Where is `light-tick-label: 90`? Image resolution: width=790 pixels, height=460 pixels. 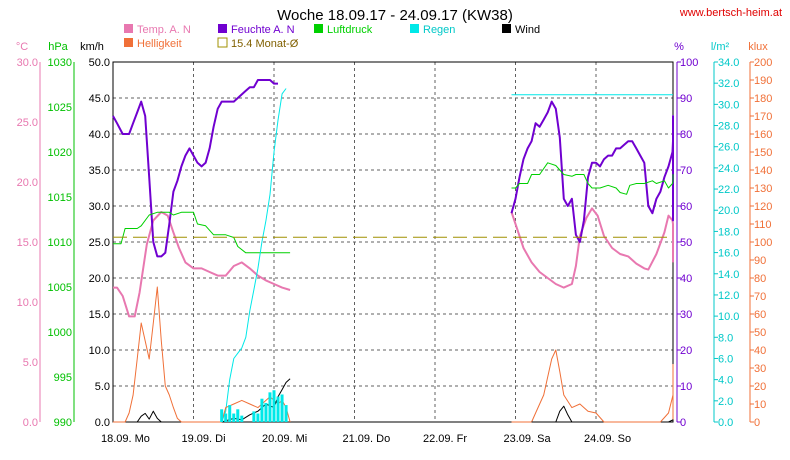 light-tick-label: 90 is located at coordinates (760, 261).